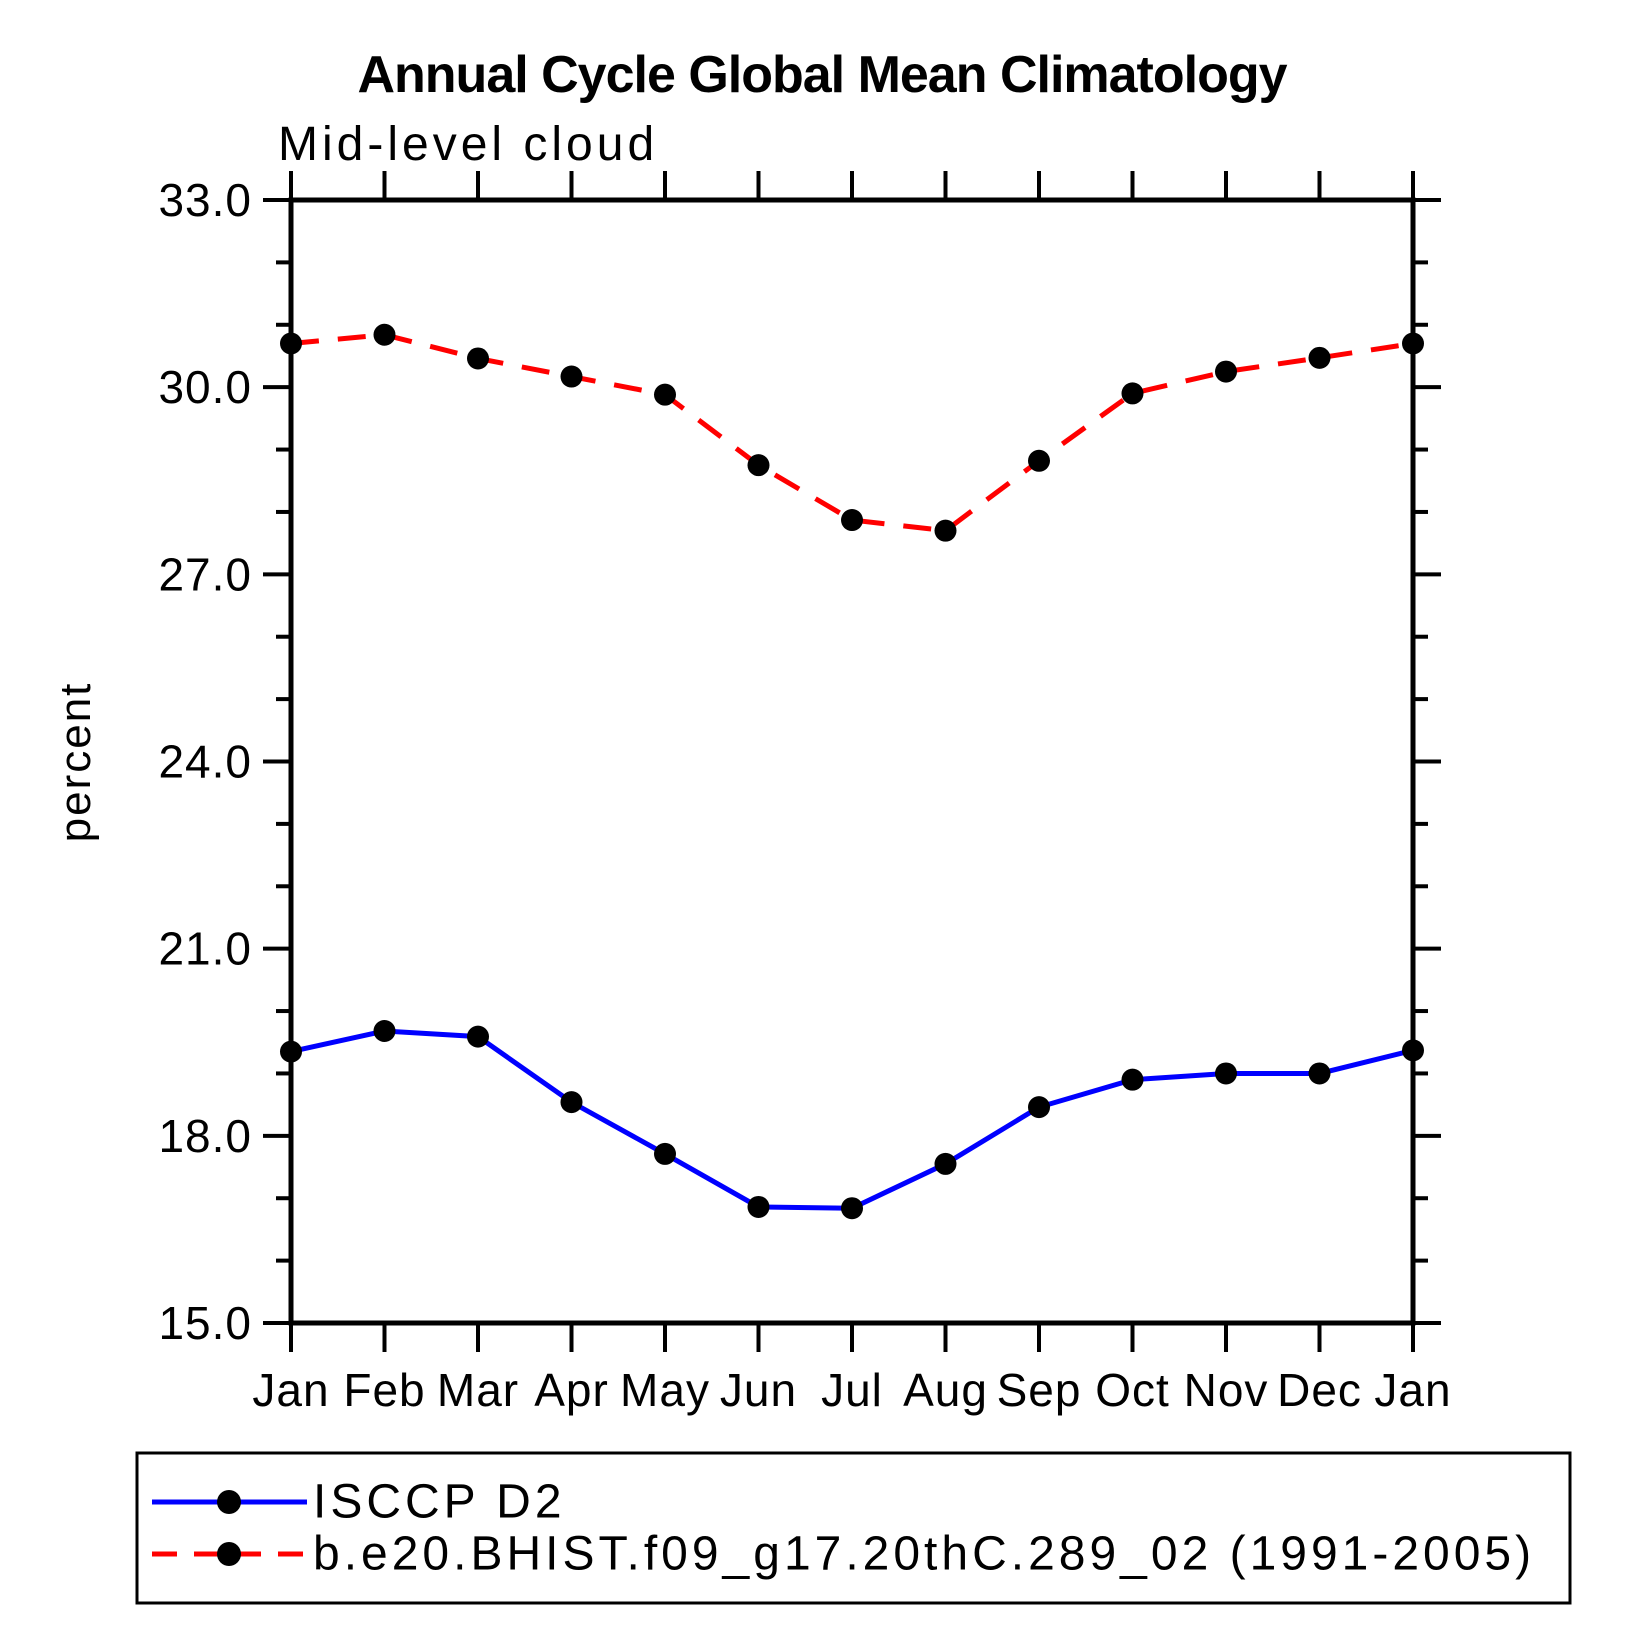  I want to click on x-tick-label: May, so click(665, 1390).